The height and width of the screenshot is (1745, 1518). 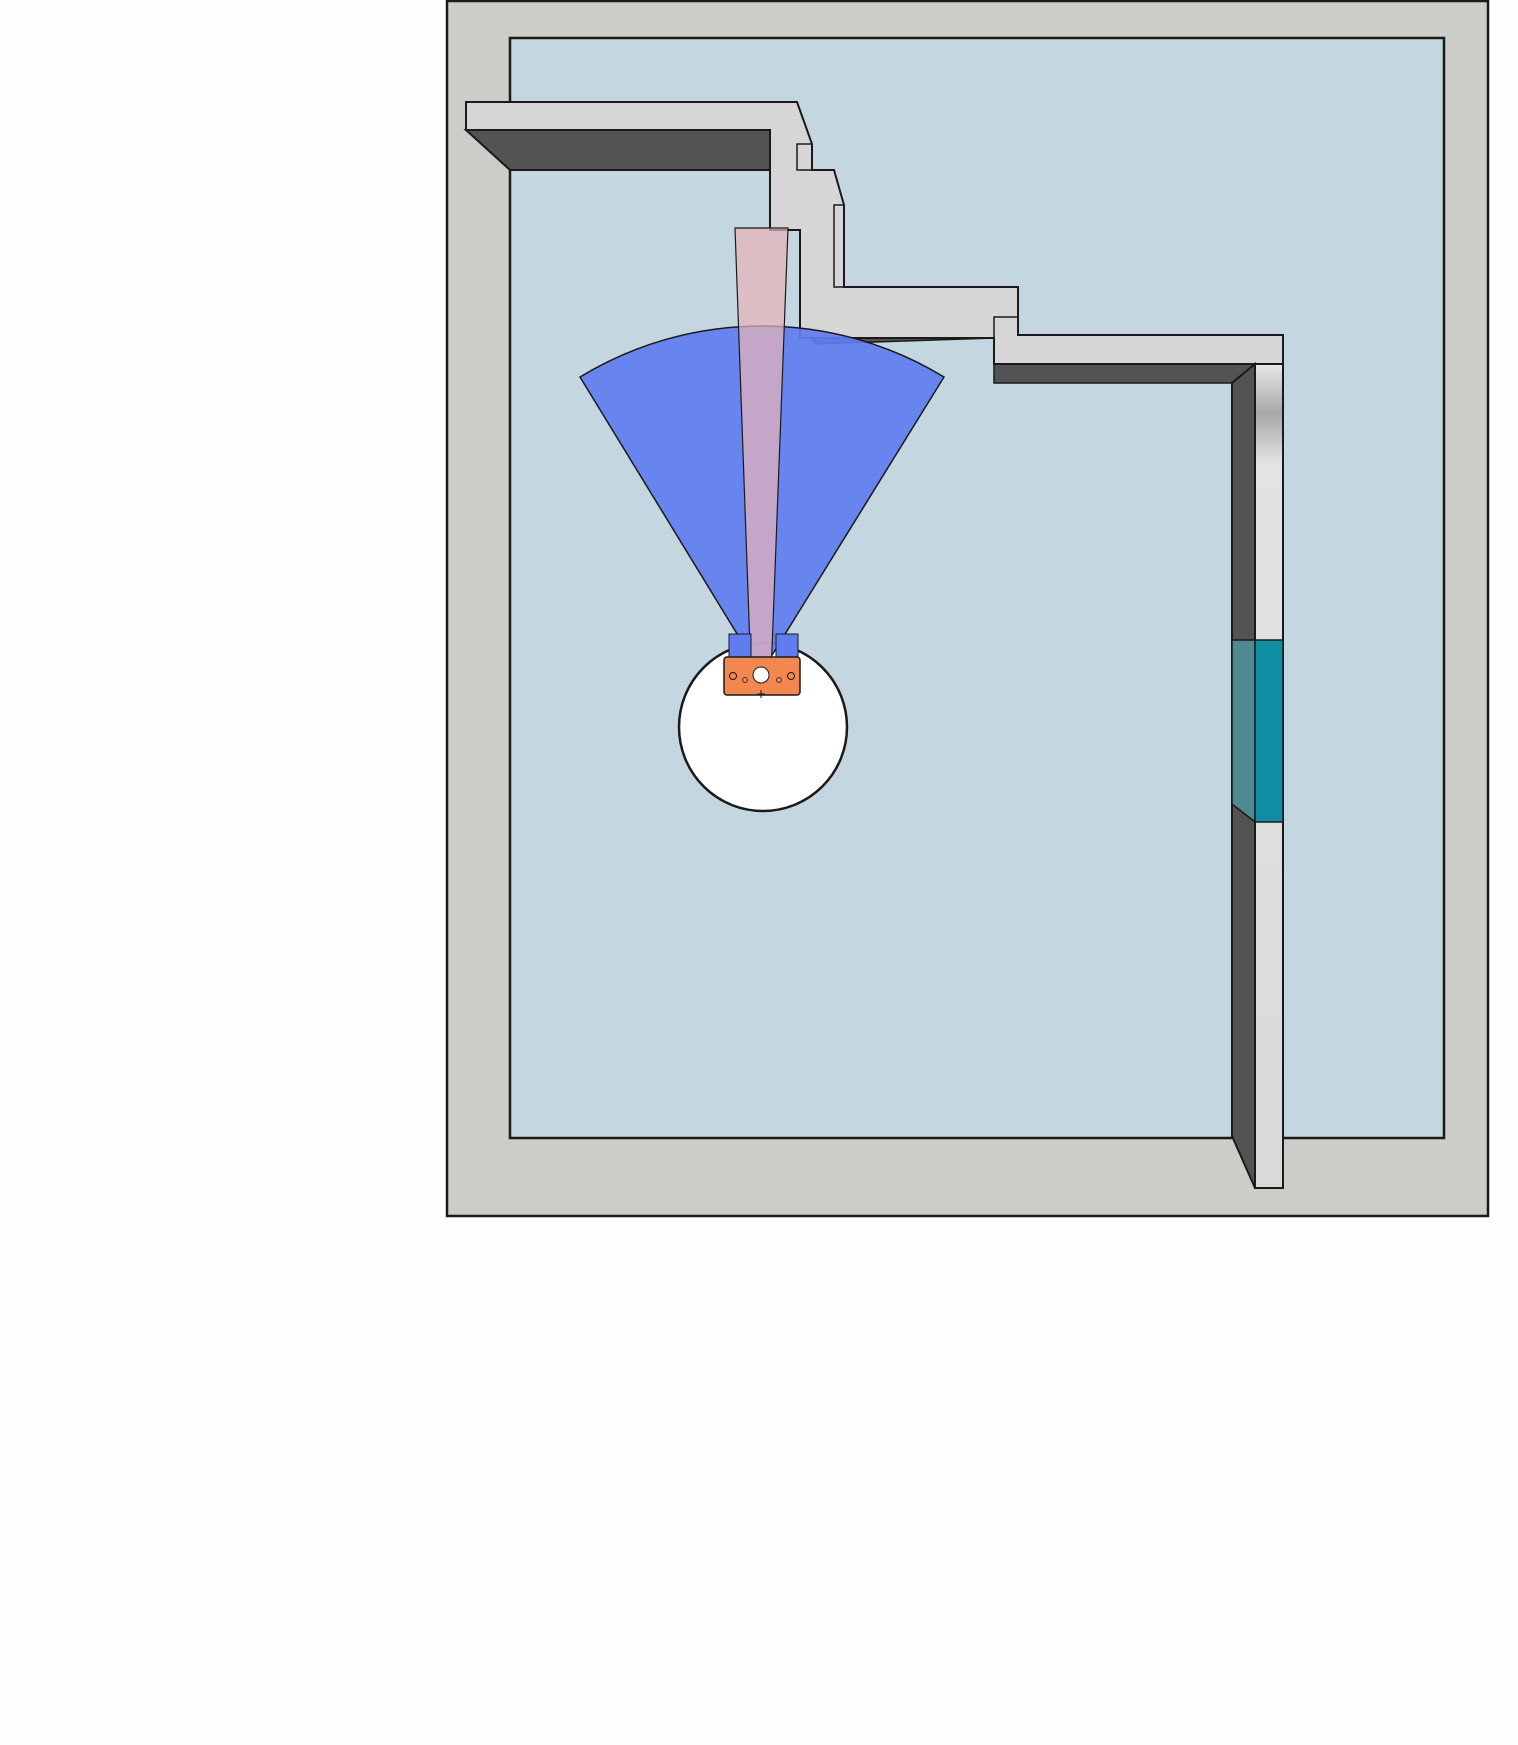 I want to click on door-side, so click(x=1243, y=731).